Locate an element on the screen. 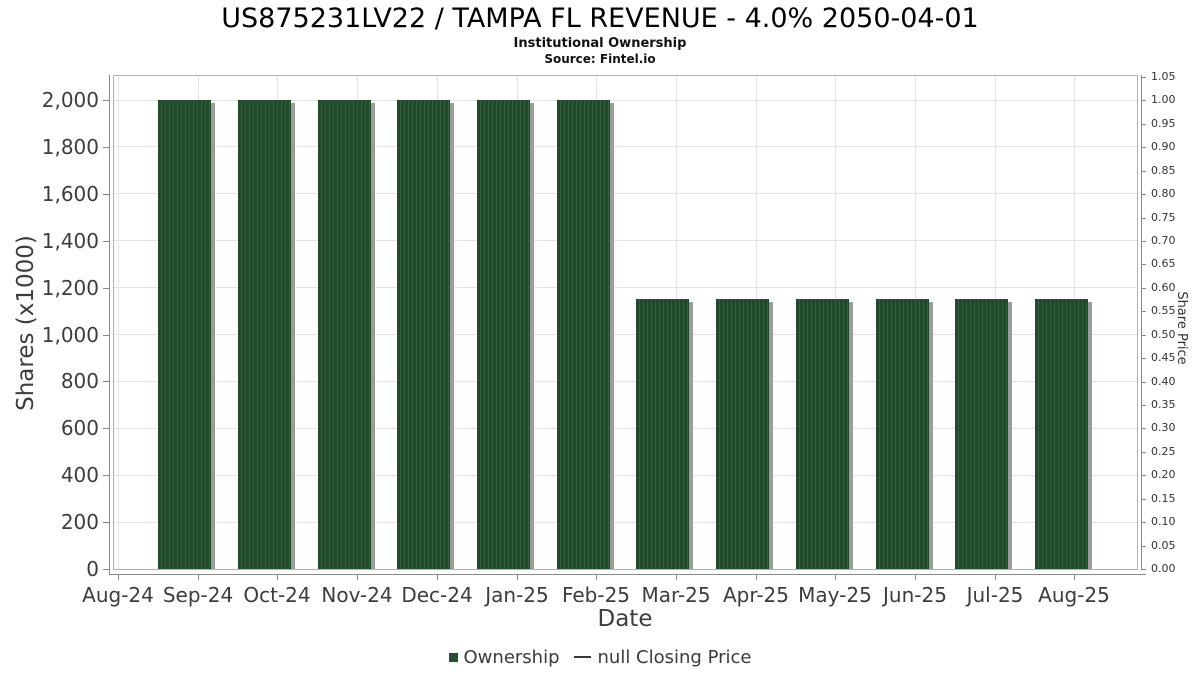  x-axis-tick-label: Dec-24 is located at coordinates (437, 595).